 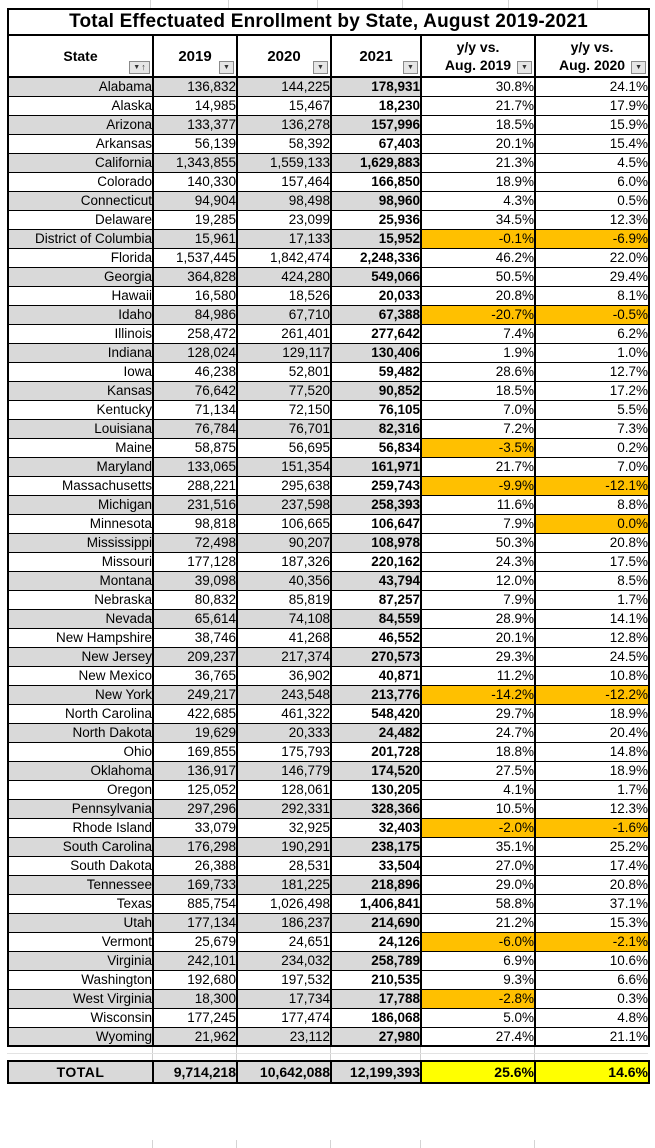 What do you see at coordinates (478, 105) in the screenshot?
I see `yoy-vs-2019-cell: 21.7%` at bounding box center [478, 105].